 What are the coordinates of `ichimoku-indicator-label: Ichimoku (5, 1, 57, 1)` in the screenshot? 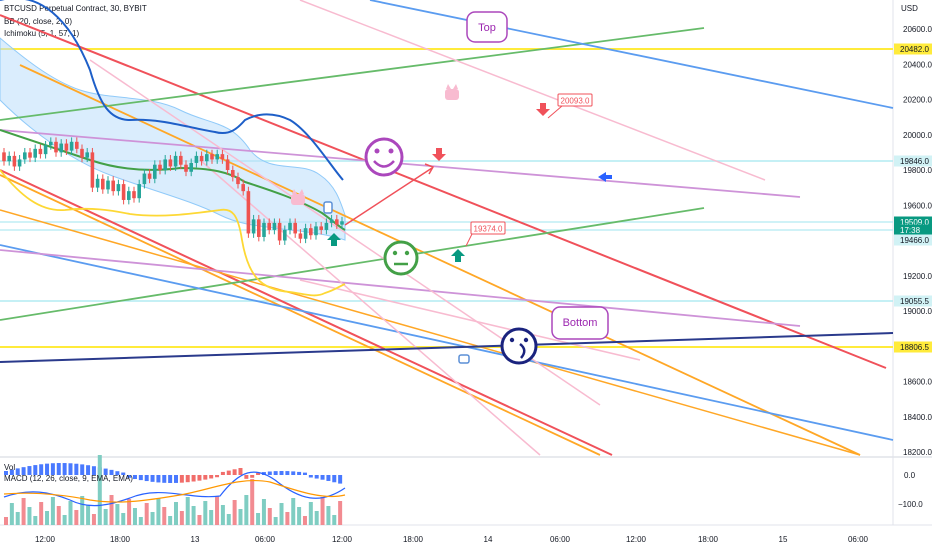 It's located at (42, 33).